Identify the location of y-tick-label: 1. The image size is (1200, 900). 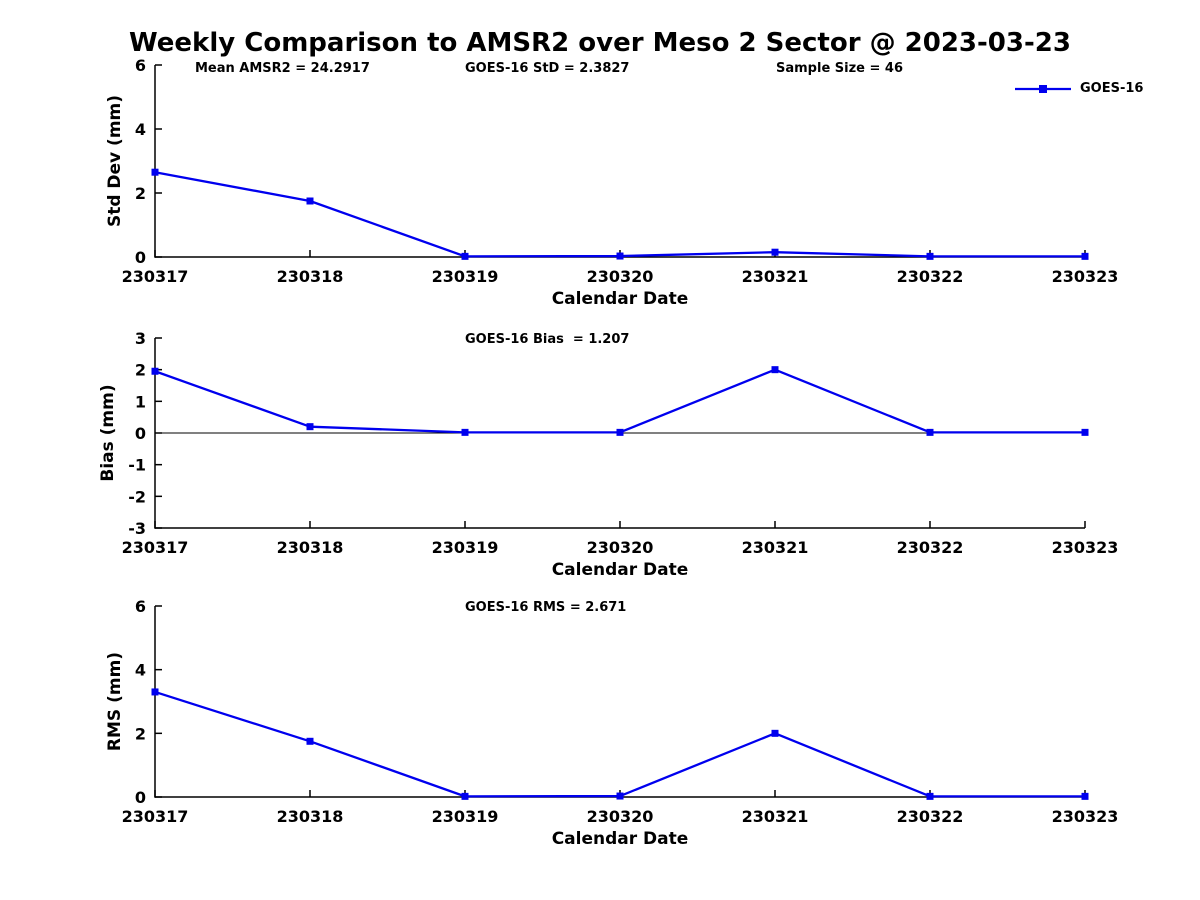
(140, 401).